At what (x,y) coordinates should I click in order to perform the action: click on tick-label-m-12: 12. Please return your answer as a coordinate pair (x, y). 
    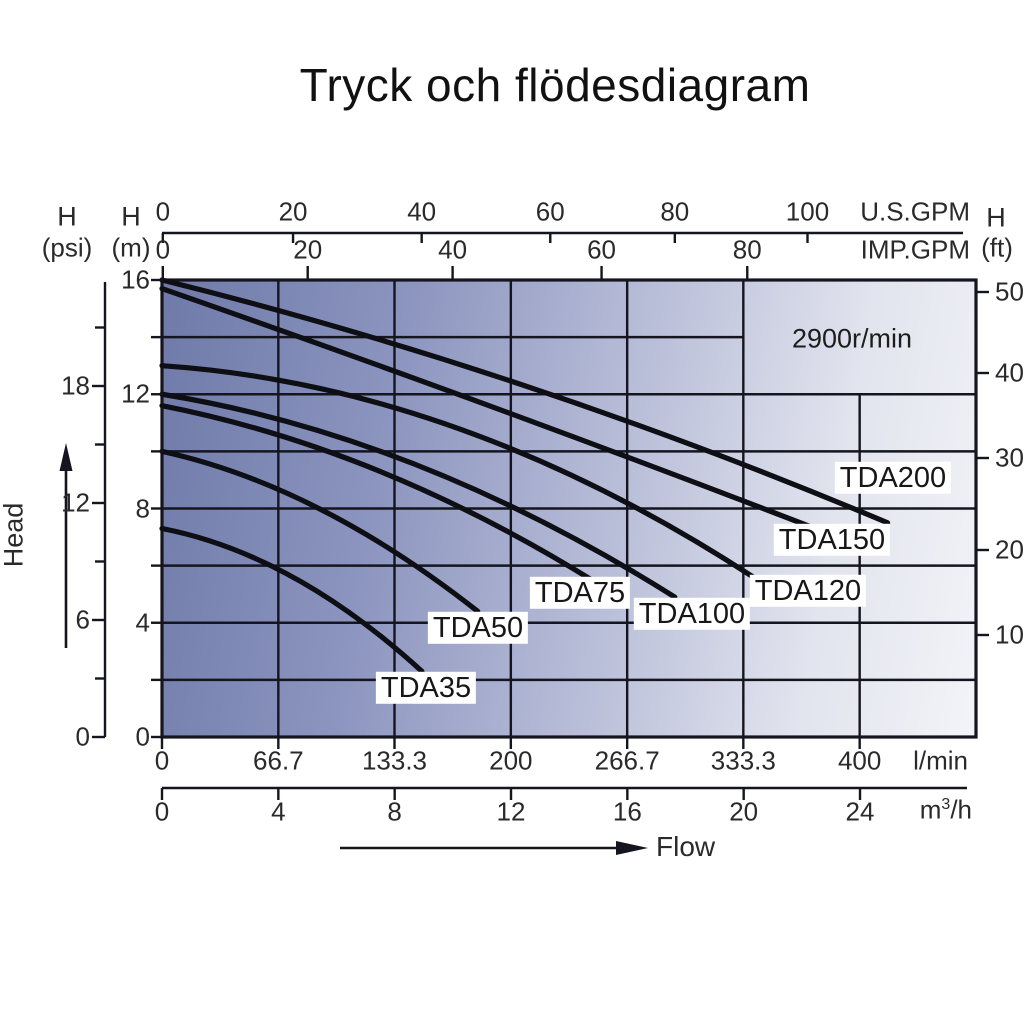
    Looking at the image, I should click on (135, 393).